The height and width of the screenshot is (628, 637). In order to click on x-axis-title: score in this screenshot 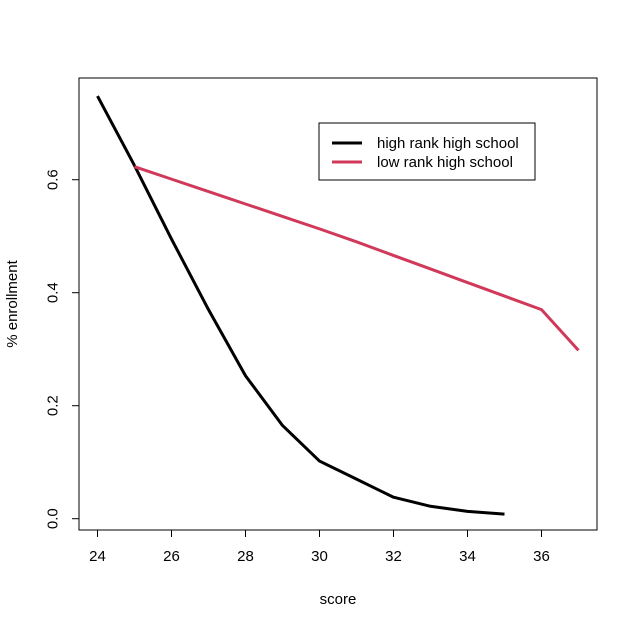, I will do `click(338, 599)`.